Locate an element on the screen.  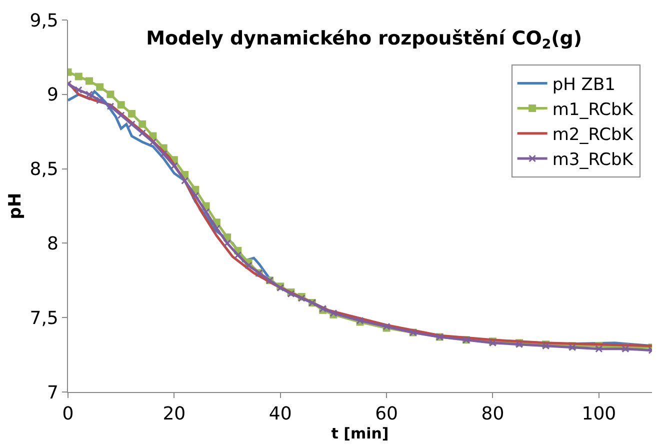
x-tick-label: 80 is located at coordinates (492, 414).